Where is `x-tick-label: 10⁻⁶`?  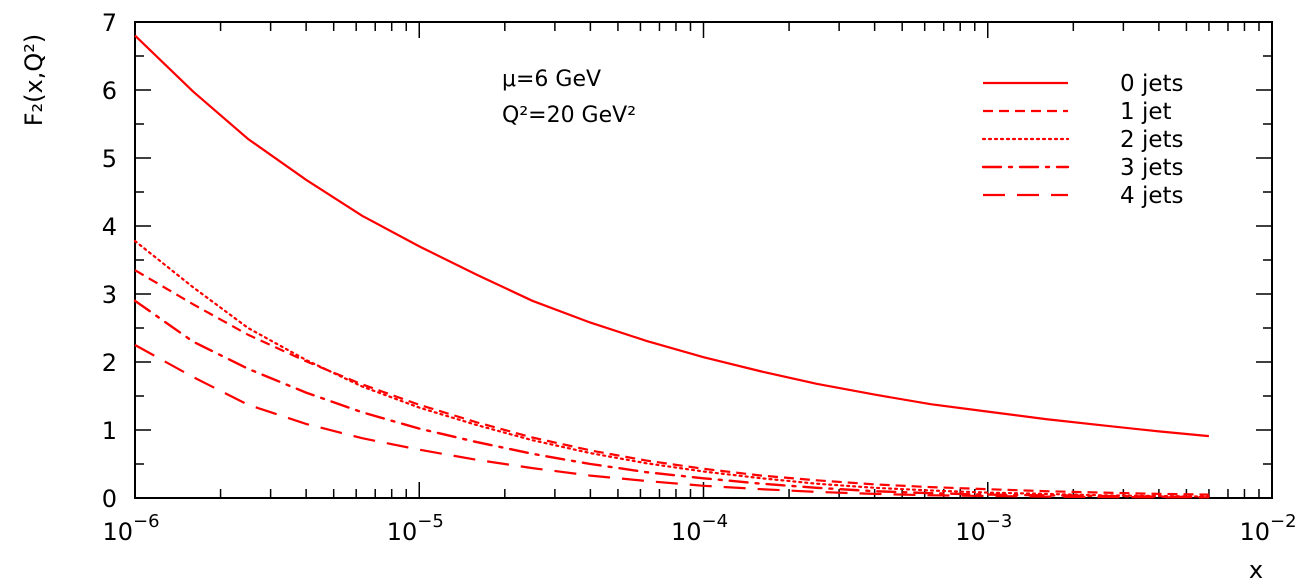 x-tick-label: 10⁻⁶ is located at coordinates (130, 528).